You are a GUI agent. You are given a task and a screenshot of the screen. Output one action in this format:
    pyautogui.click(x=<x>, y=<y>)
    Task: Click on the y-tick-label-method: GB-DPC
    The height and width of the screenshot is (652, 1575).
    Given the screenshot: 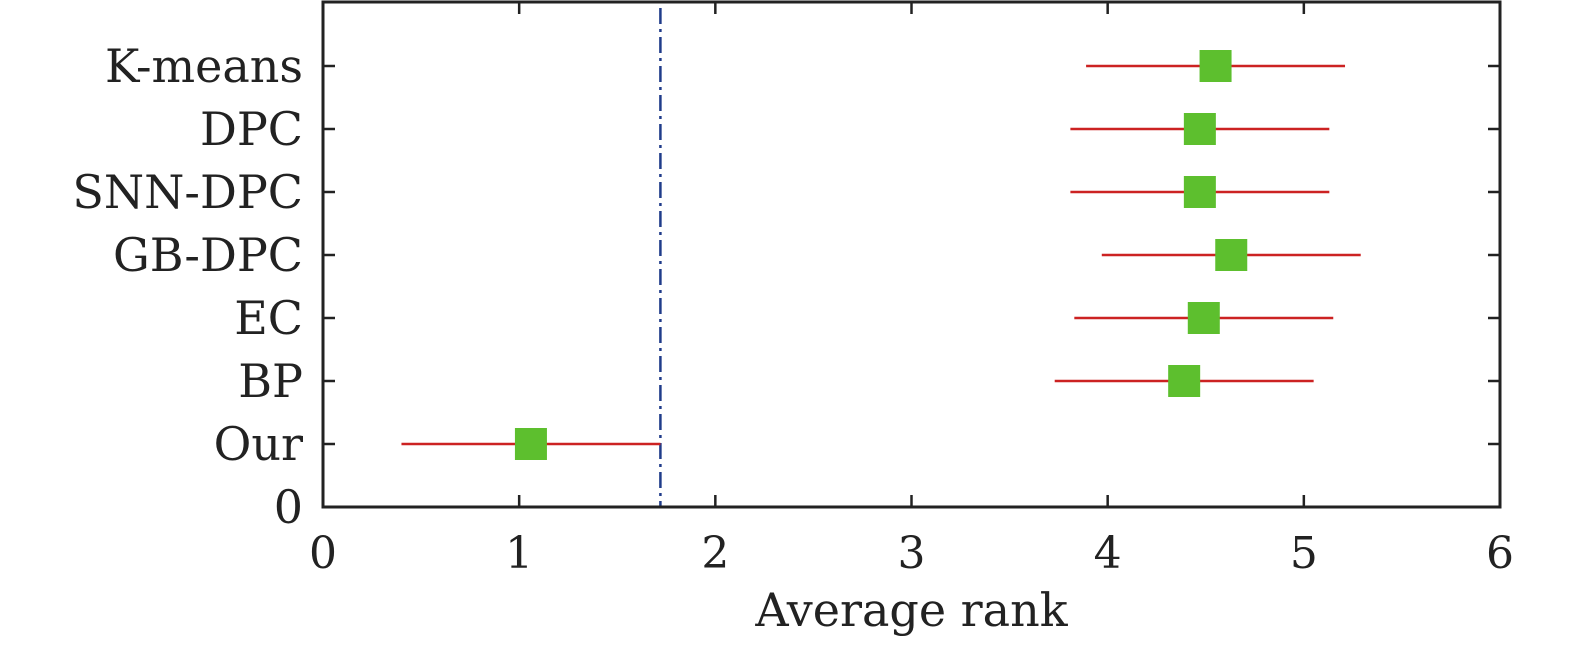 What is the action you would take?
    pyautogui.click(x=208, y=255)
    